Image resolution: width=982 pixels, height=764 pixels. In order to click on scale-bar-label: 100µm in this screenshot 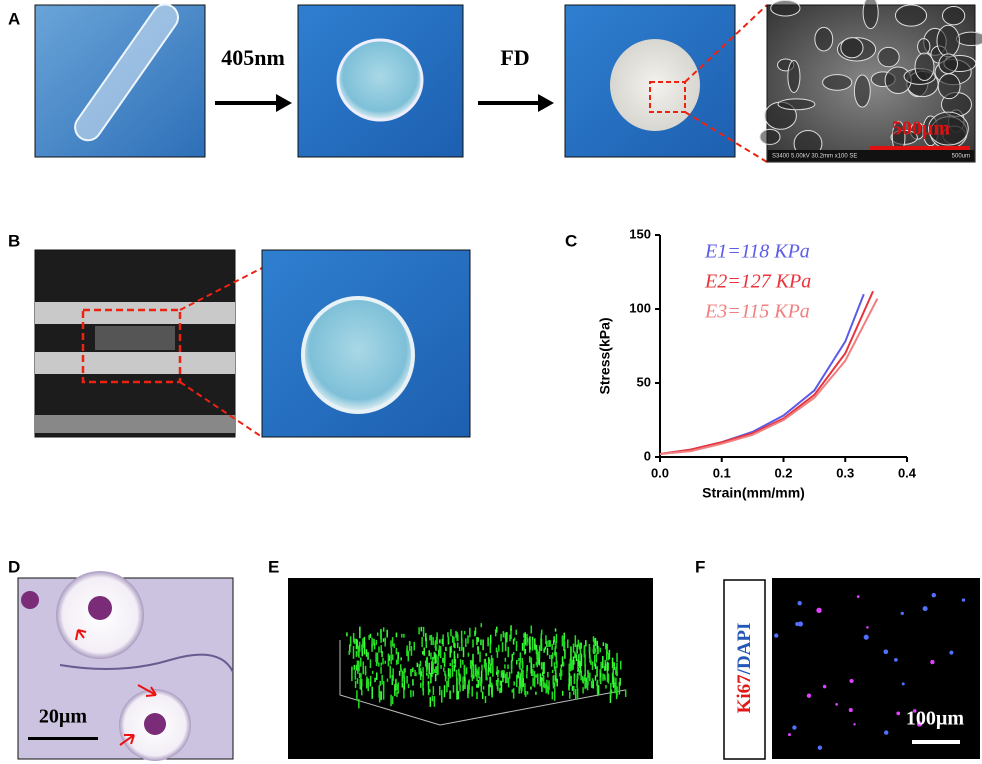, I will do `click(935, 719)`.